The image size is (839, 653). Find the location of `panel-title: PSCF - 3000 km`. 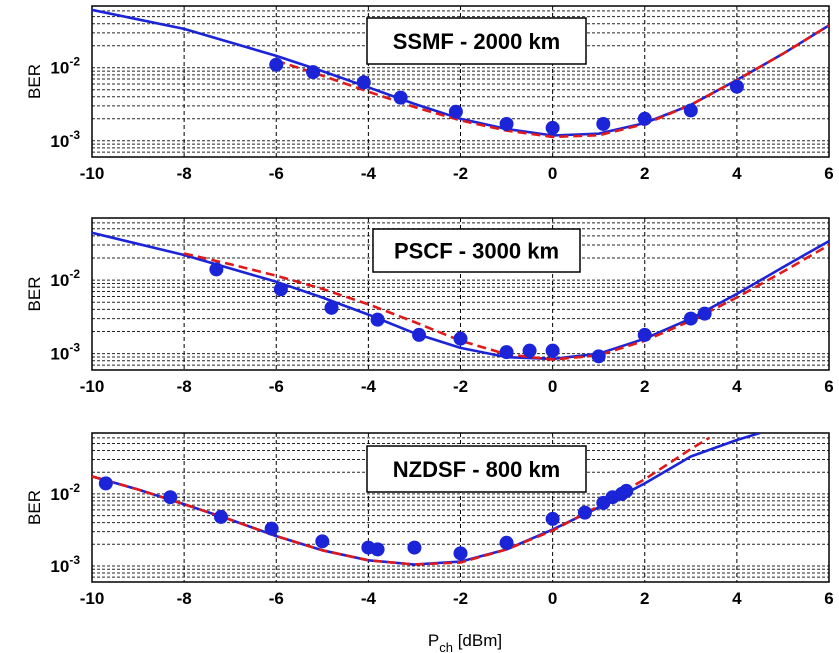

panel-title: PSCF - 3000 km is located at coordinates (476, 251).